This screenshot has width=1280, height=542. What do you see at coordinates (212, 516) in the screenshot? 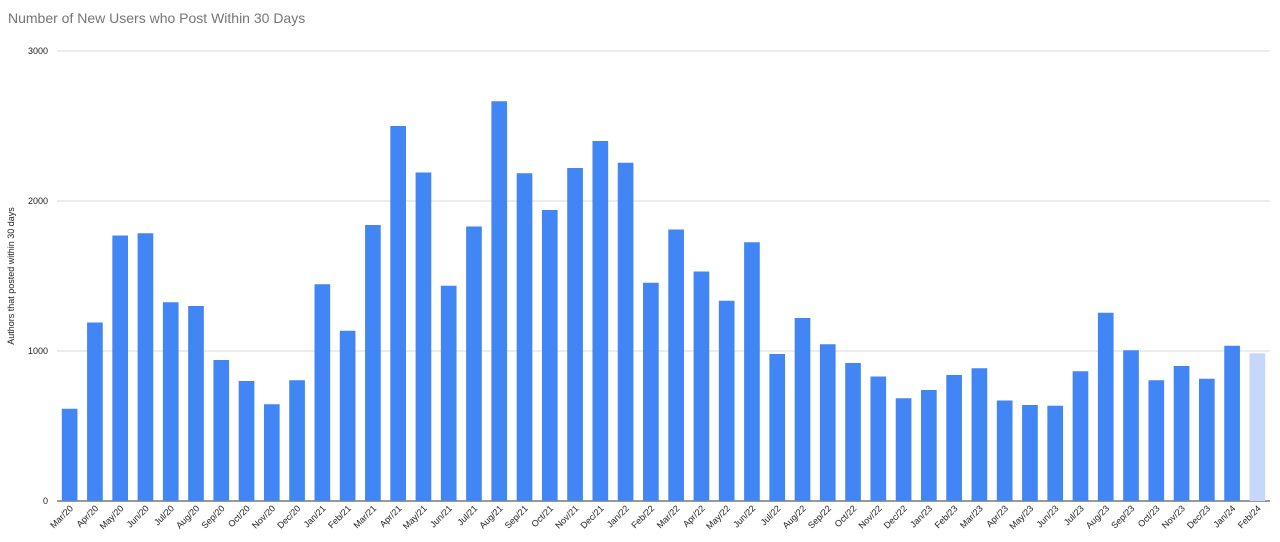
I see `x-tick-label: Sep/20` at bounding box center [212, 516].